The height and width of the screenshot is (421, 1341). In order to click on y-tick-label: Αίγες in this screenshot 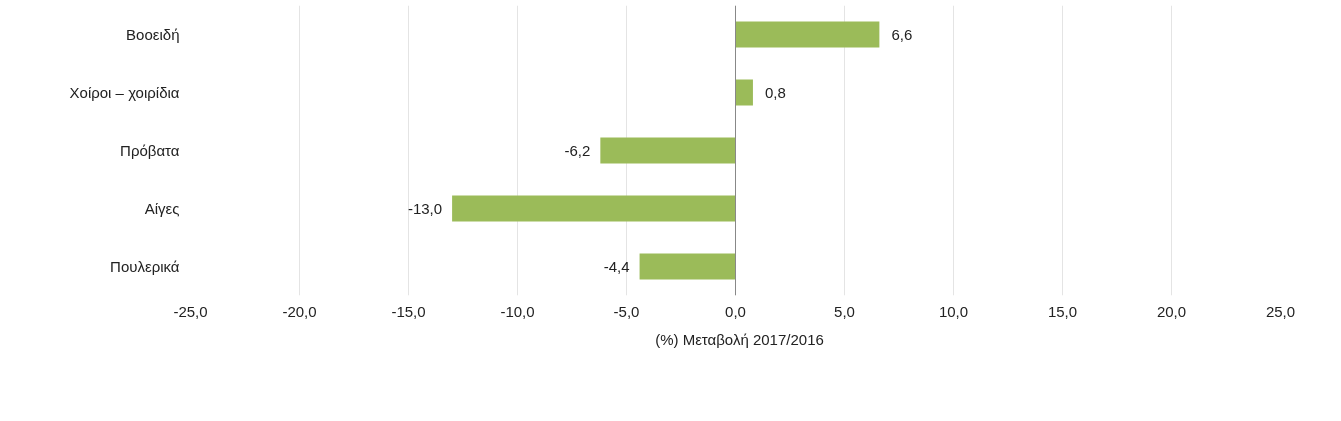, I will do `click(162, 208)`.